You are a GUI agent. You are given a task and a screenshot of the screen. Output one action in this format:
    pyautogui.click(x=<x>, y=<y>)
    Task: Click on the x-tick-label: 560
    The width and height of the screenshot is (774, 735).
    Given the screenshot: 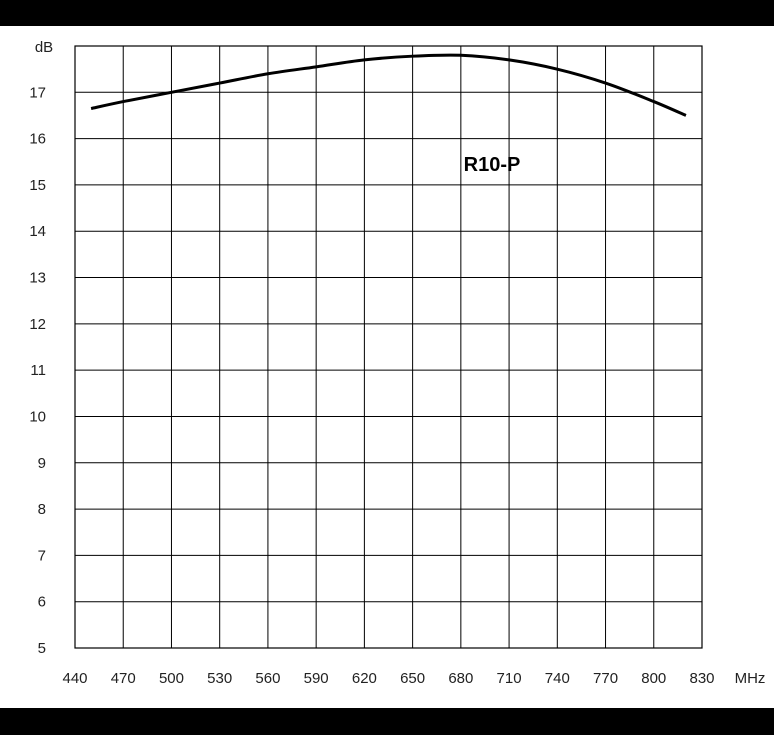 What is the action you would take?
    pyautogui.click(x=267, y=678)
    